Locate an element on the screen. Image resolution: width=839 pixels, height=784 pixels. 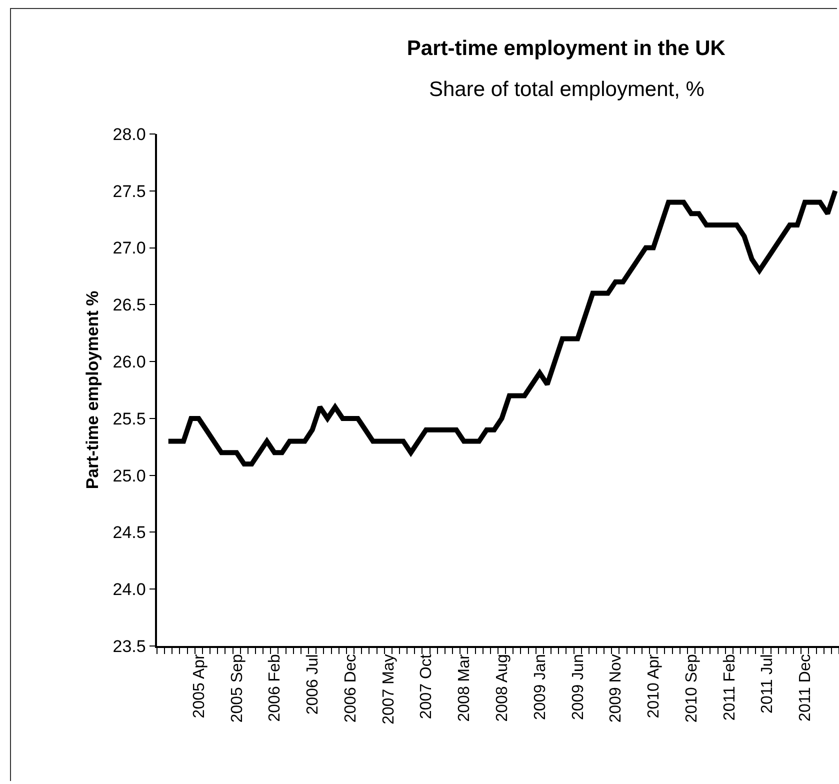
x-tick-label: 2007 Oct is located at coordinates (427, 687).